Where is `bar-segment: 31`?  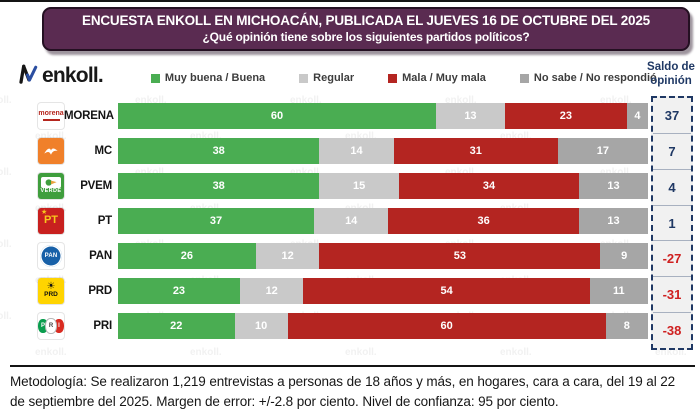 bar-segment: 31 is located at coordinates (475, 150).